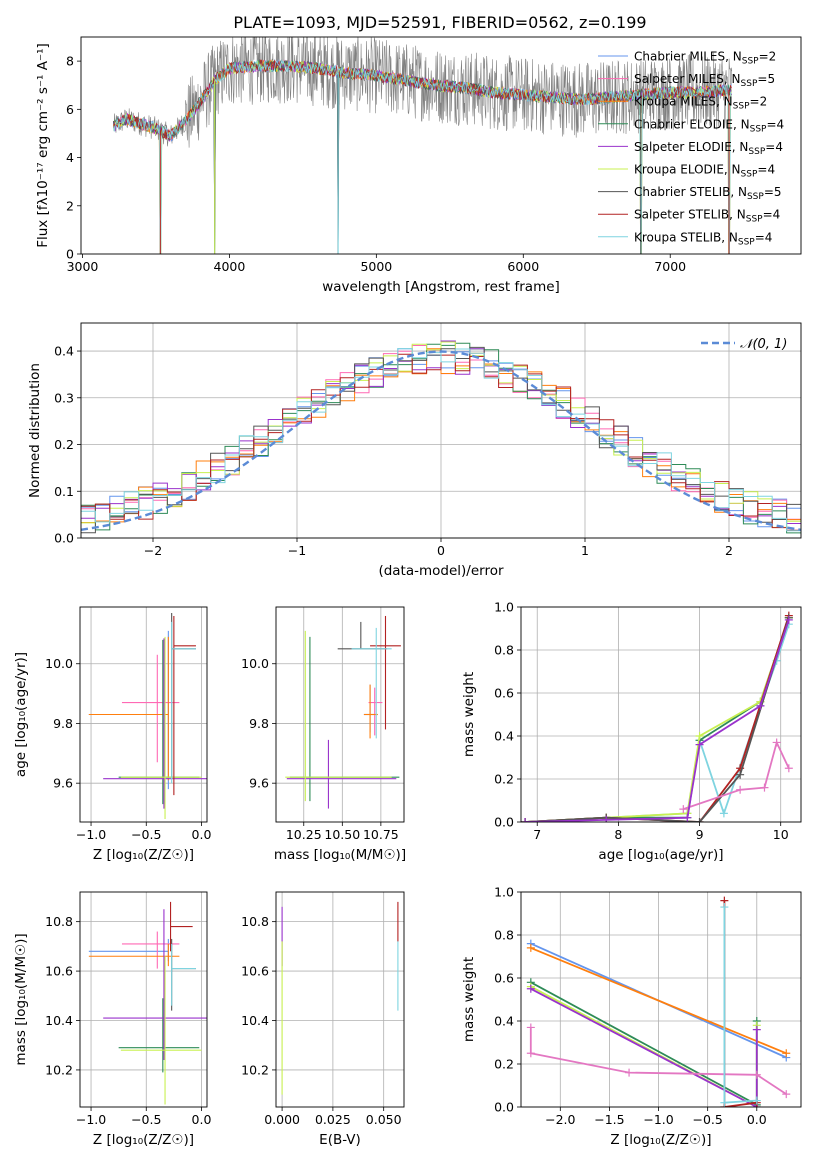  What do you see at coordinates (342, 834) in the screenshot?
I see `x-tick-label: 10.50` at bounding box center [342, 834].